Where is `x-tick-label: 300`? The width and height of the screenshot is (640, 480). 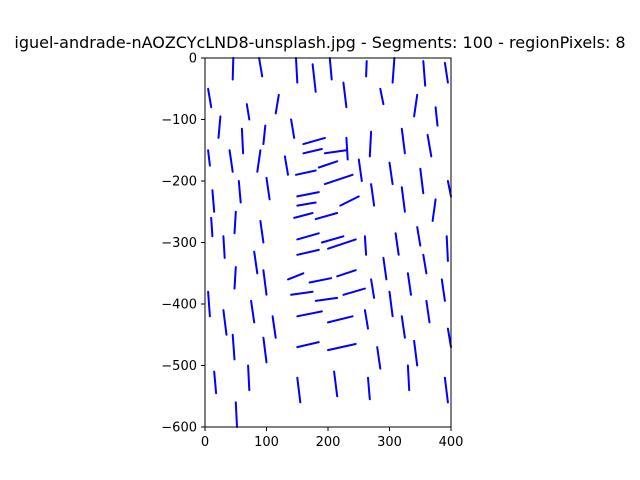
x-tick-label: 300 is located at coordinates (389, 442).